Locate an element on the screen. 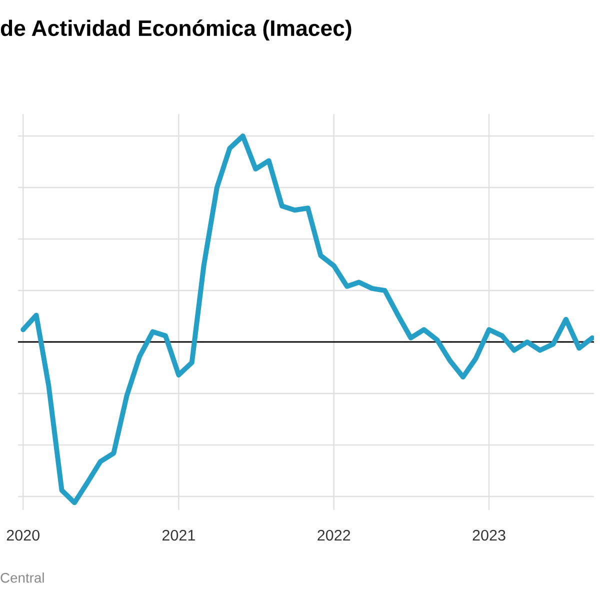  text: Central is located at coordinates (22, 577).